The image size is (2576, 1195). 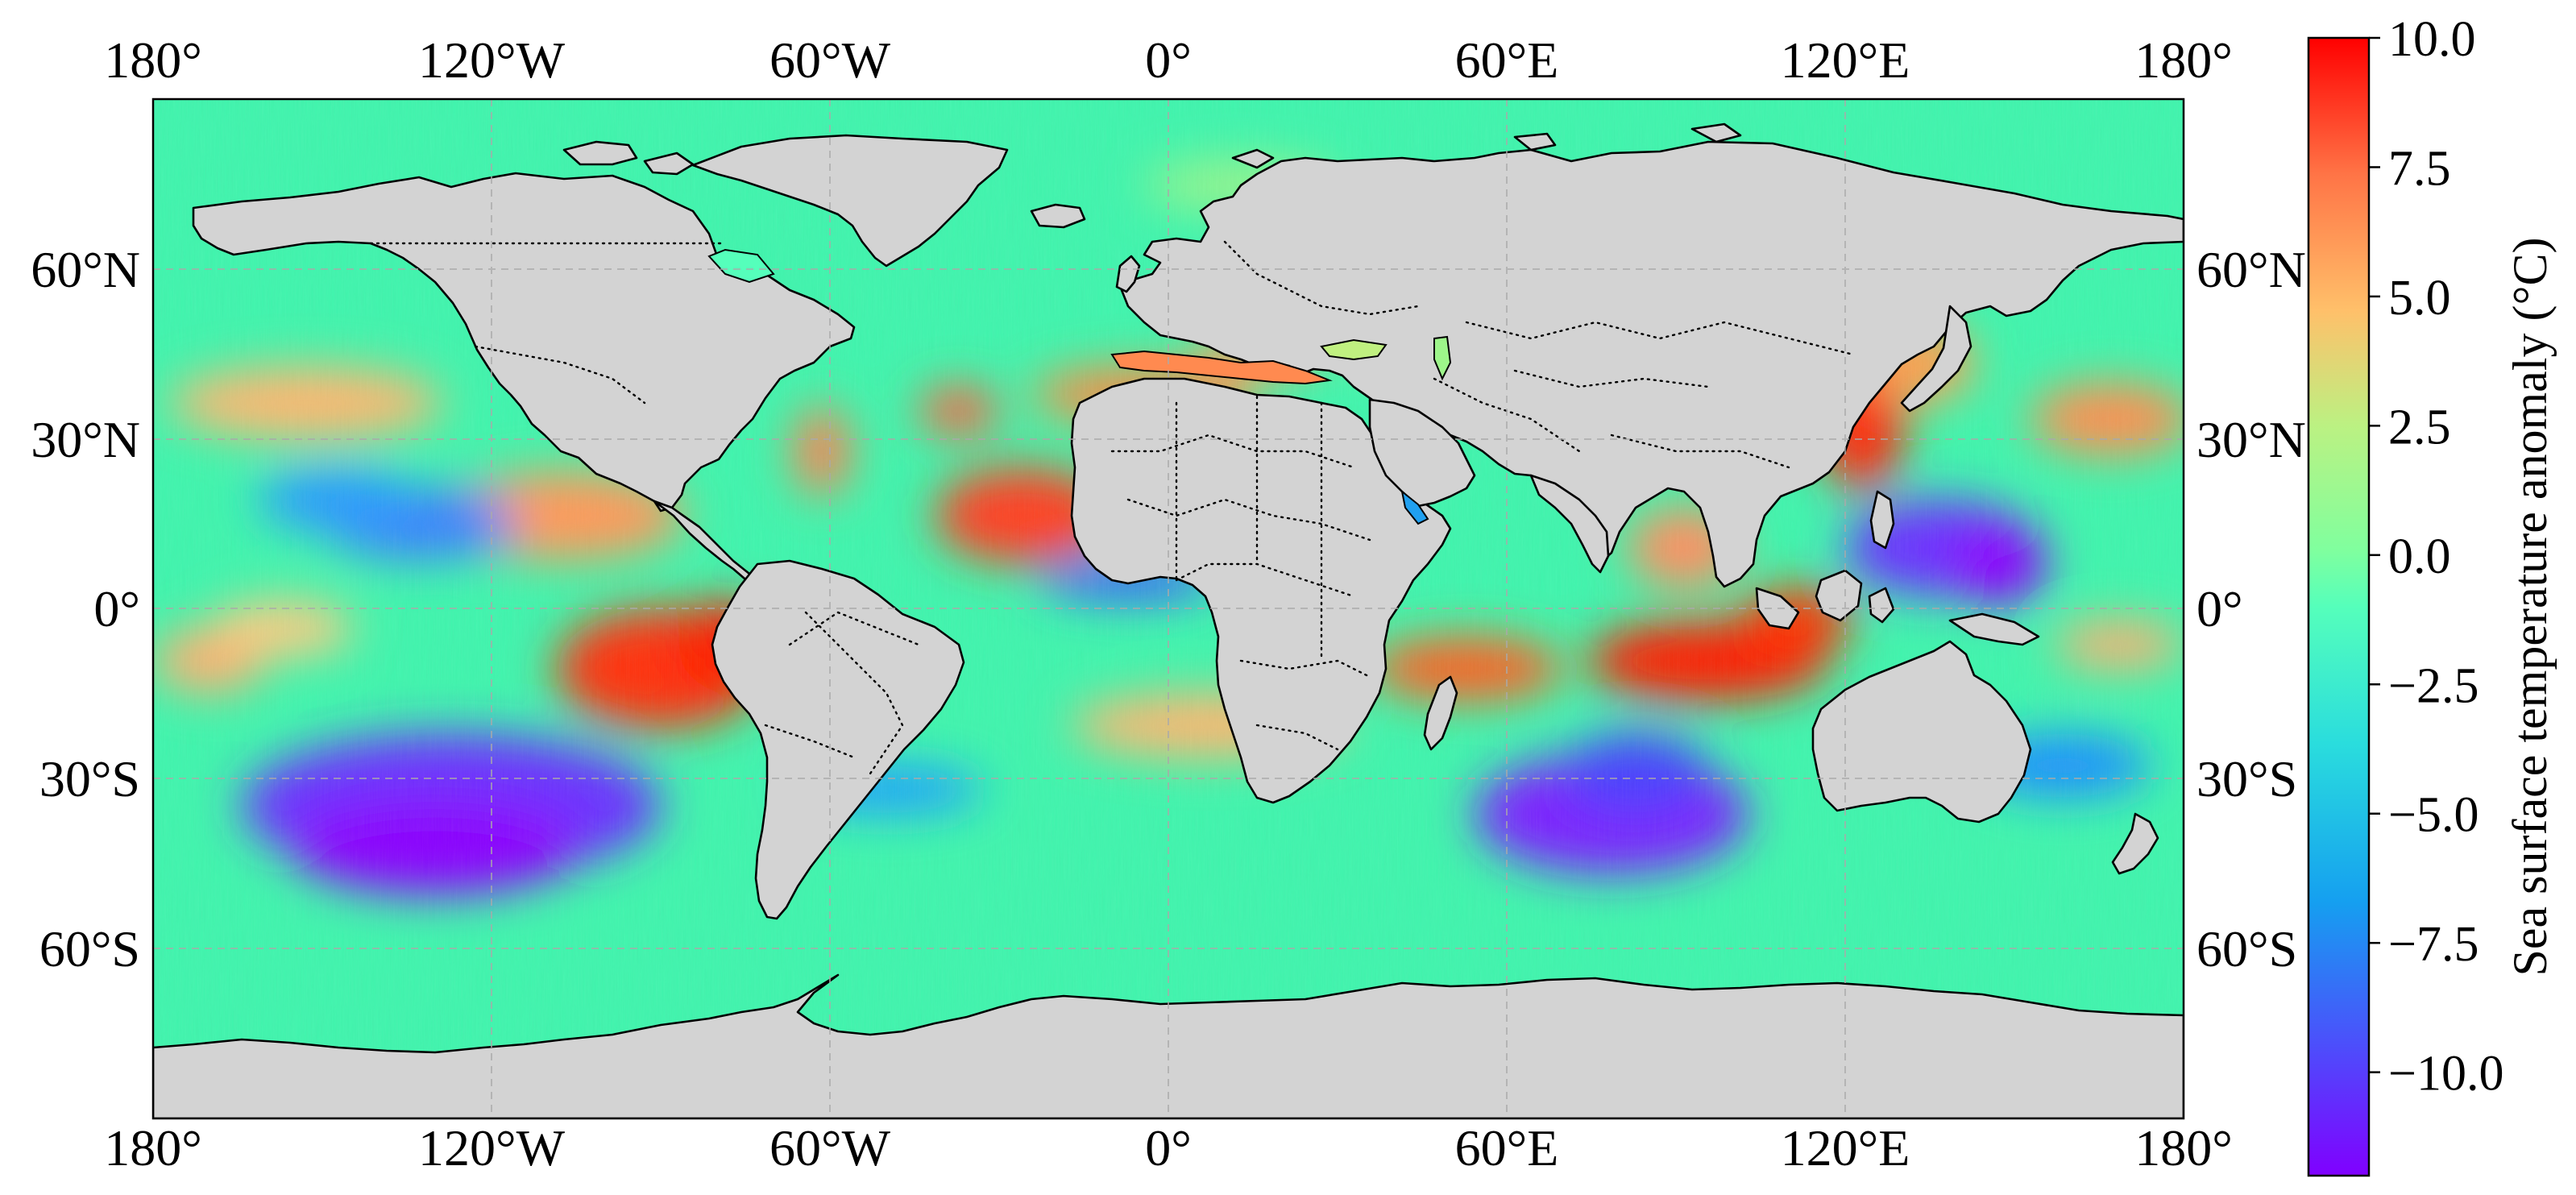 I want to click on lat-tick-right-4: 60°S, so click(x=2246, y=948).